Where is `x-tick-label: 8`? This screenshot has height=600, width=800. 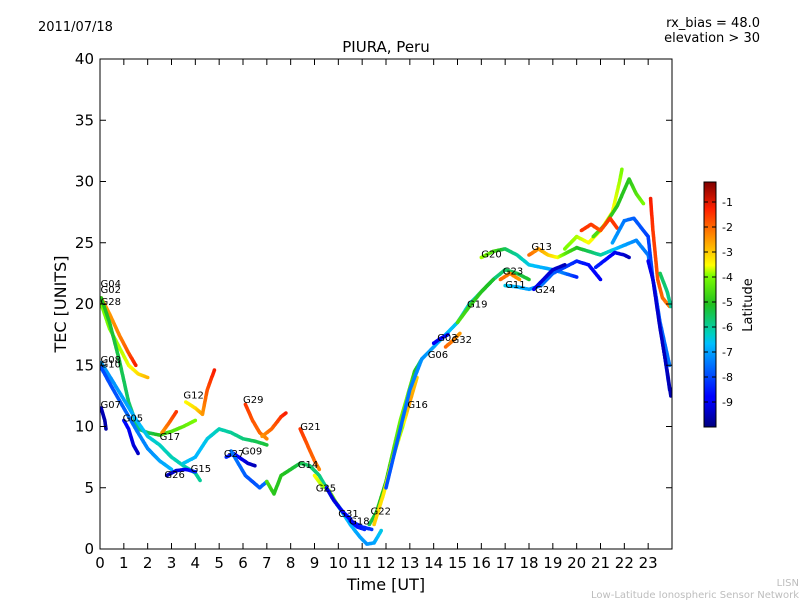 x-tick-label: 8 is located at coordinates (291, 563).